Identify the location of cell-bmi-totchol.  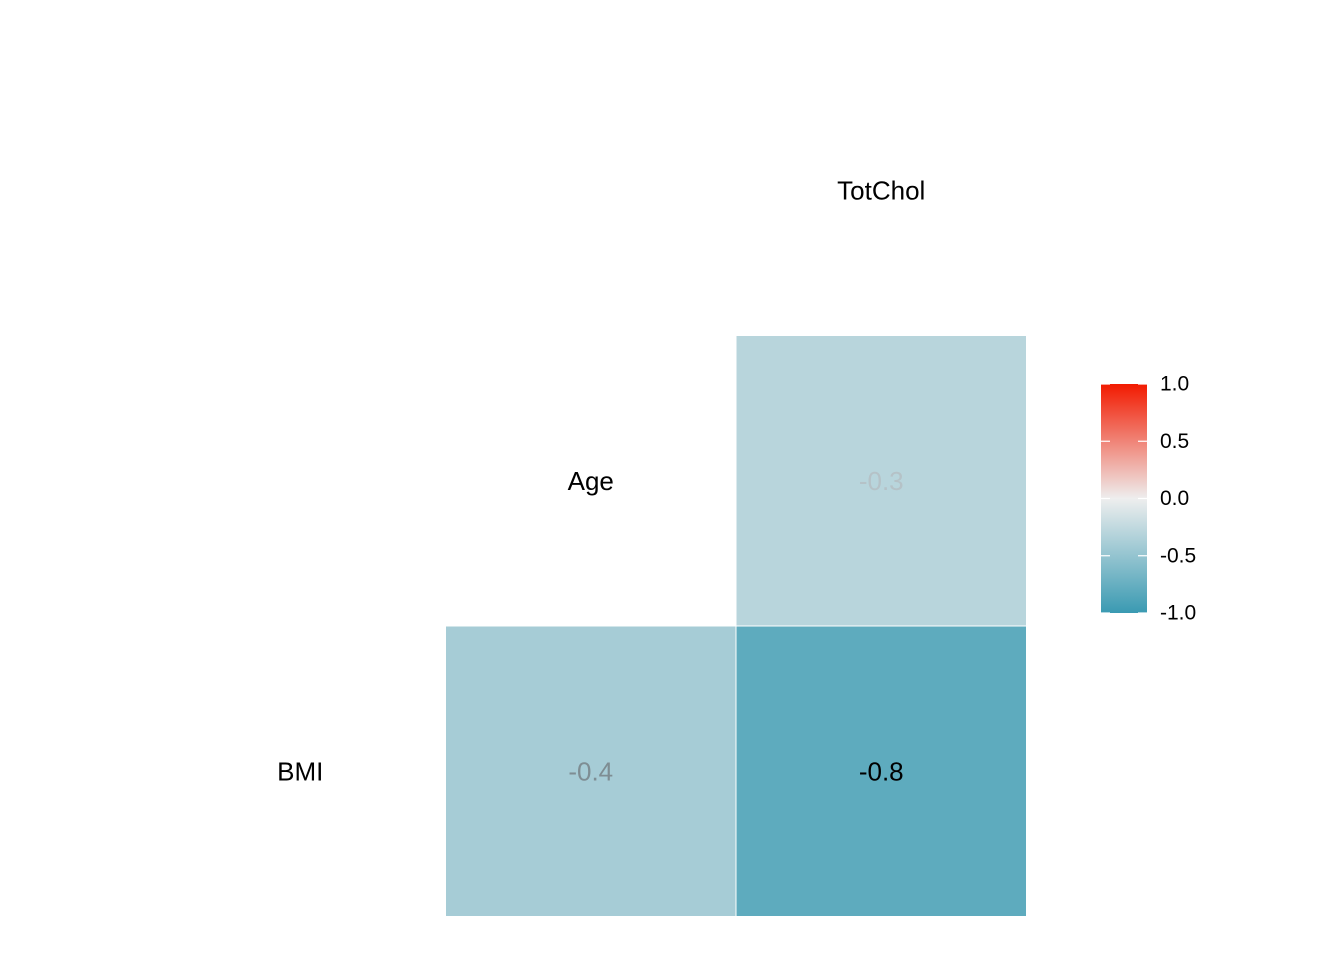
(881, 771).